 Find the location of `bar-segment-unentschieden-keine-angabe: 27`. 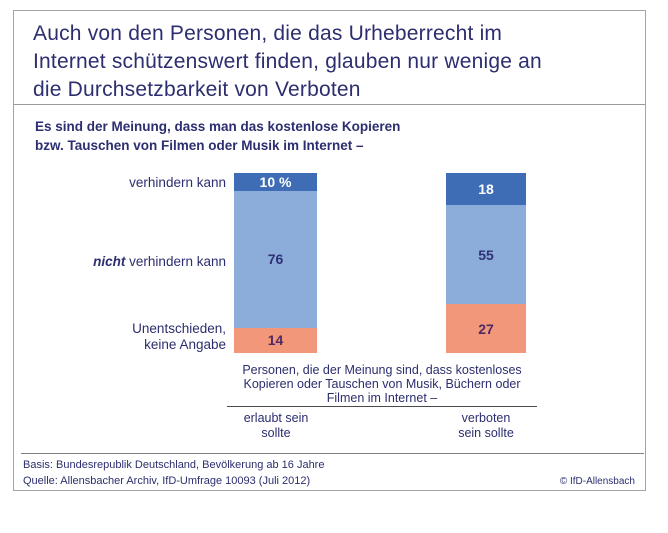

bar-segment-unentschieden-keine-angabe: 27 is located at coordinates (486, 328).